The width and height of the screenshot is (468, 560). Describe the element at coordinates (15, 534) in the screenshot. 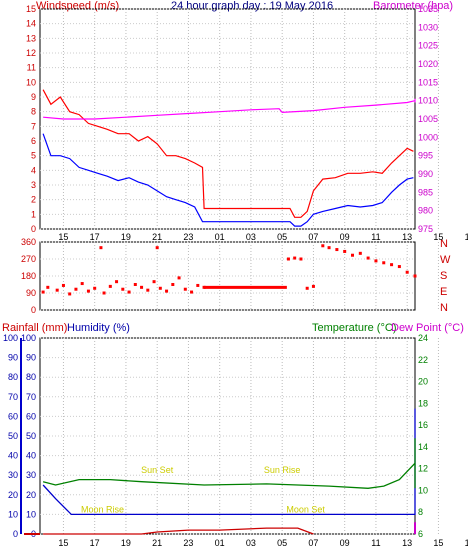

I see `humidity-y-tick: 0` at that location.